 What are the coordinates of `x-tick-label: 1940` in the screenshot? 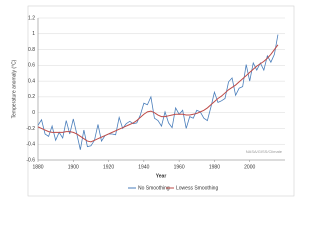 It's located at (143, 167).